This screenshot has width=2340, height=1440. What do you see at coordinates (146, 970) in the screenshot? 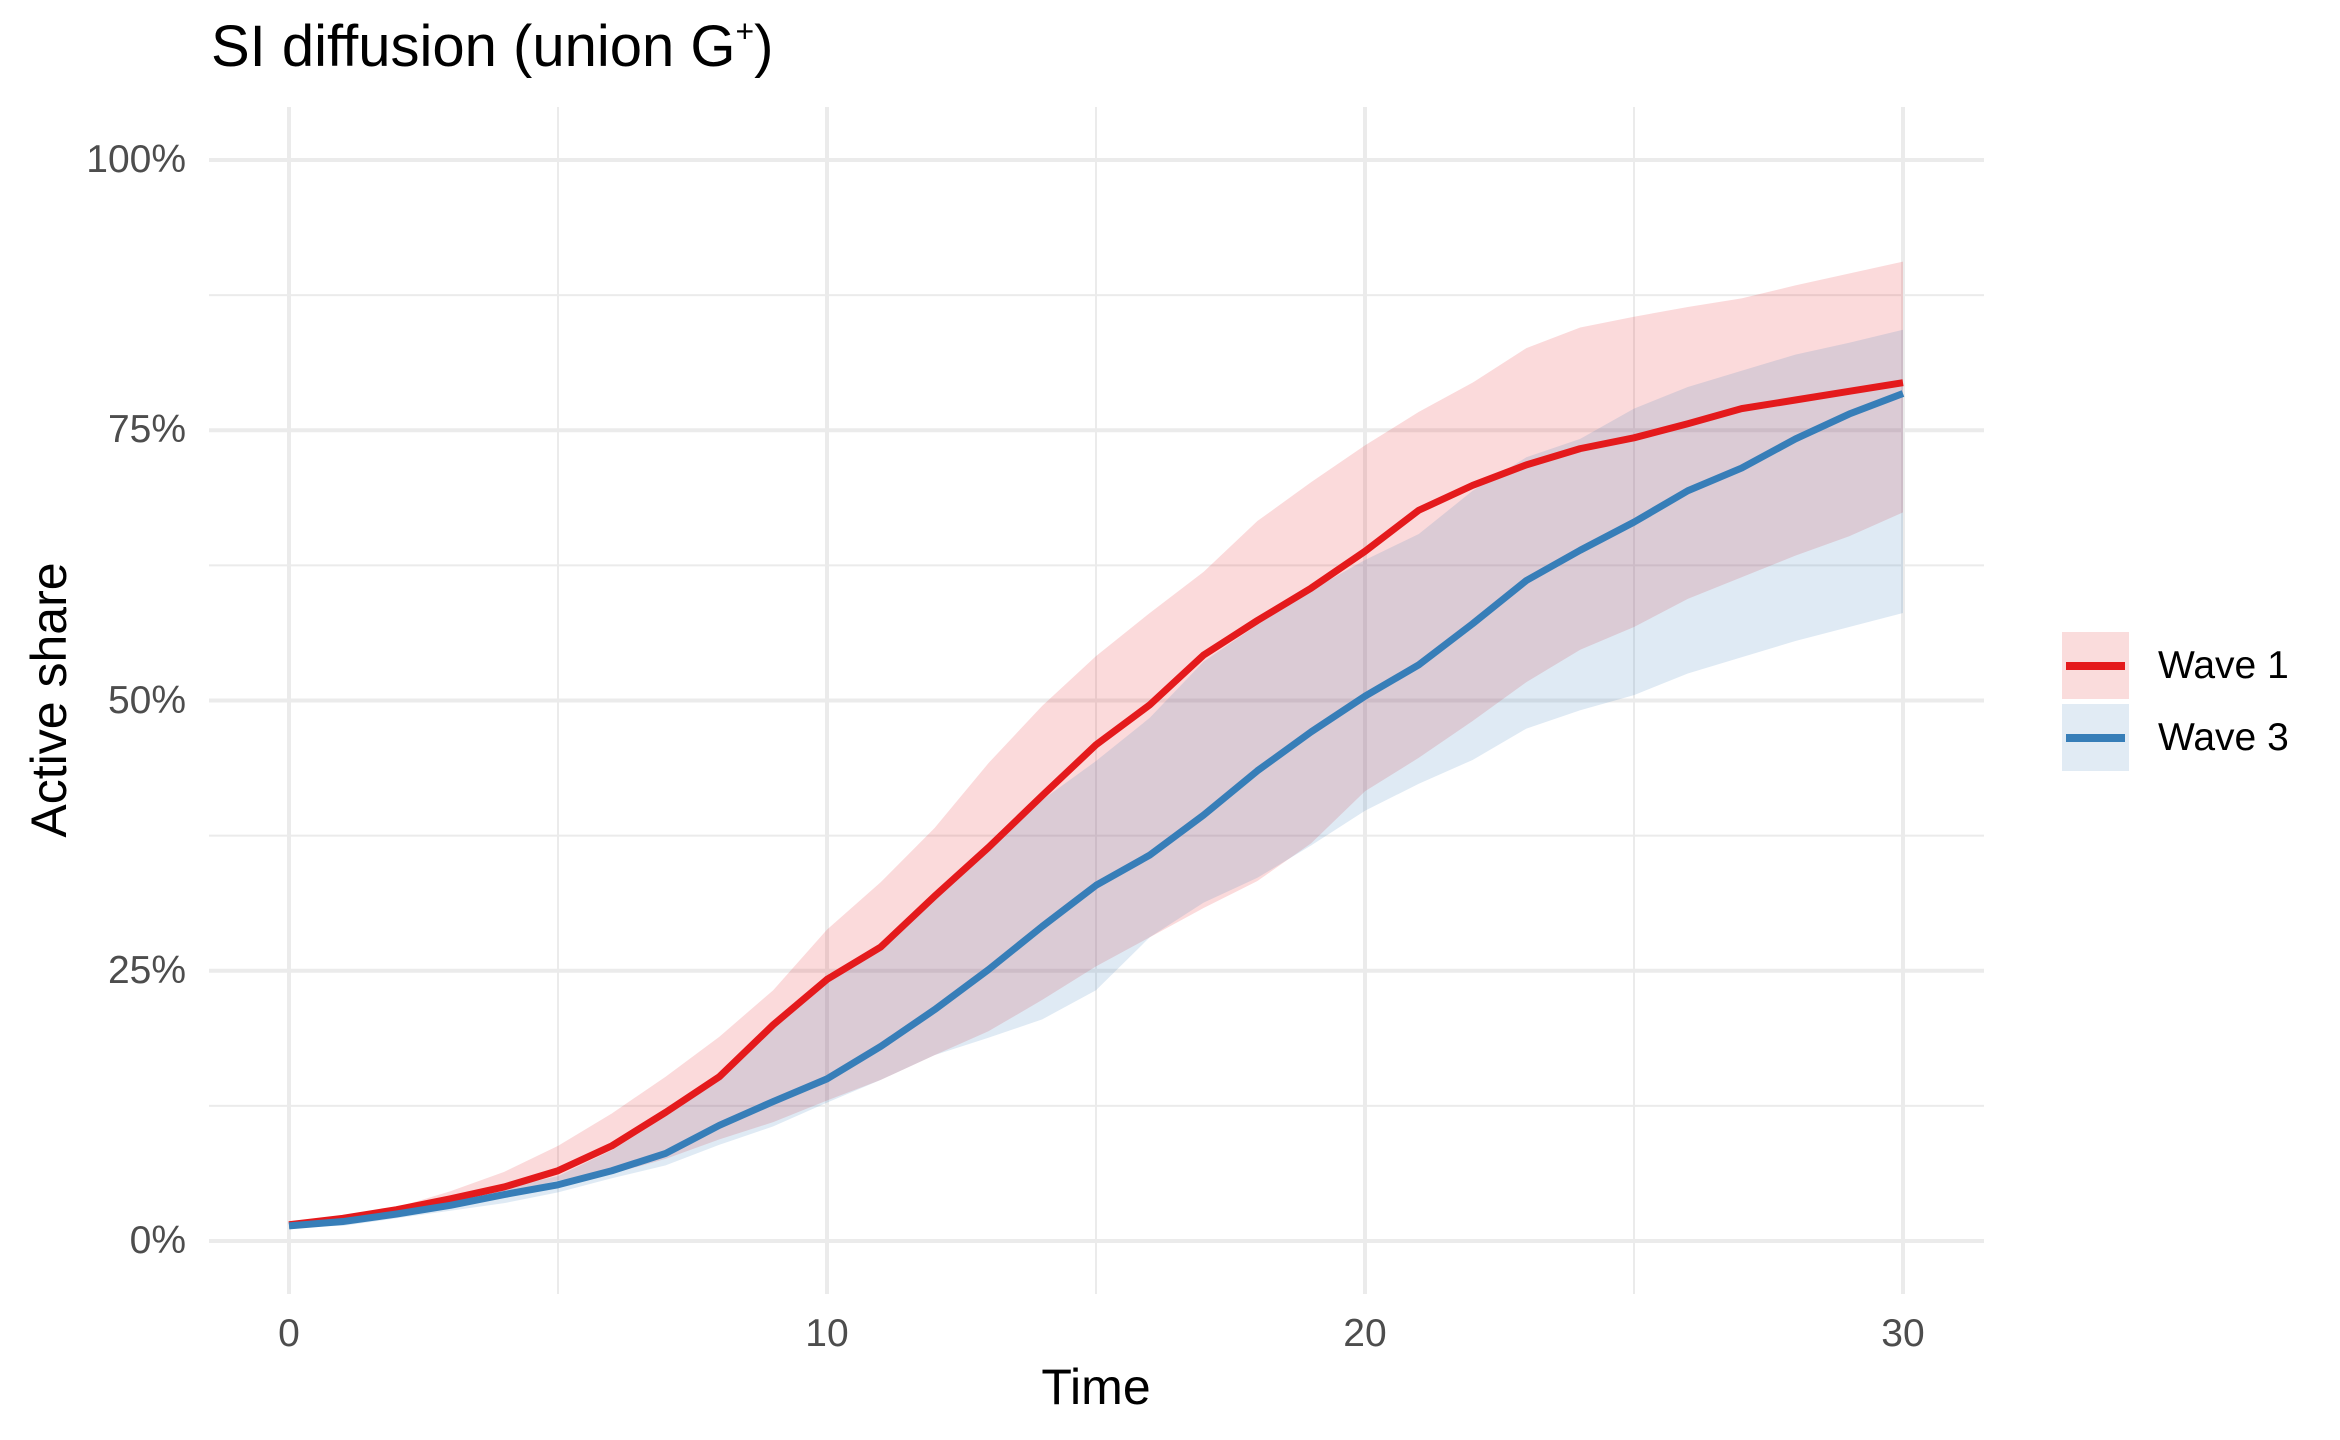
I see `y-tick-label: 25%` at bounding box center [146, 970].